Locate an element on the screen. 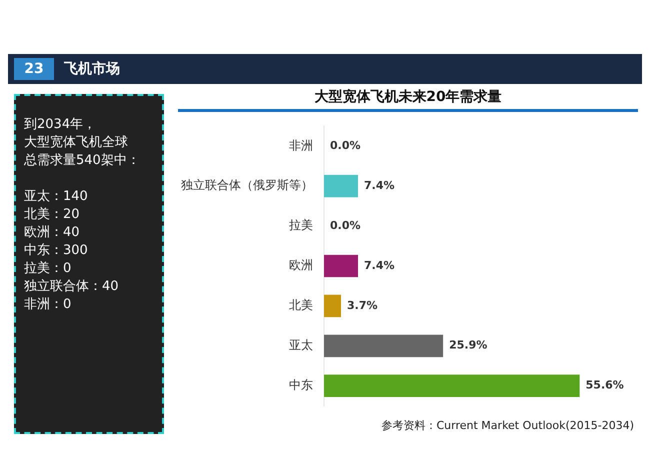 The image size is (650, 450). text: 大型宽体飞机全球 is located at coordinates (76, 143).